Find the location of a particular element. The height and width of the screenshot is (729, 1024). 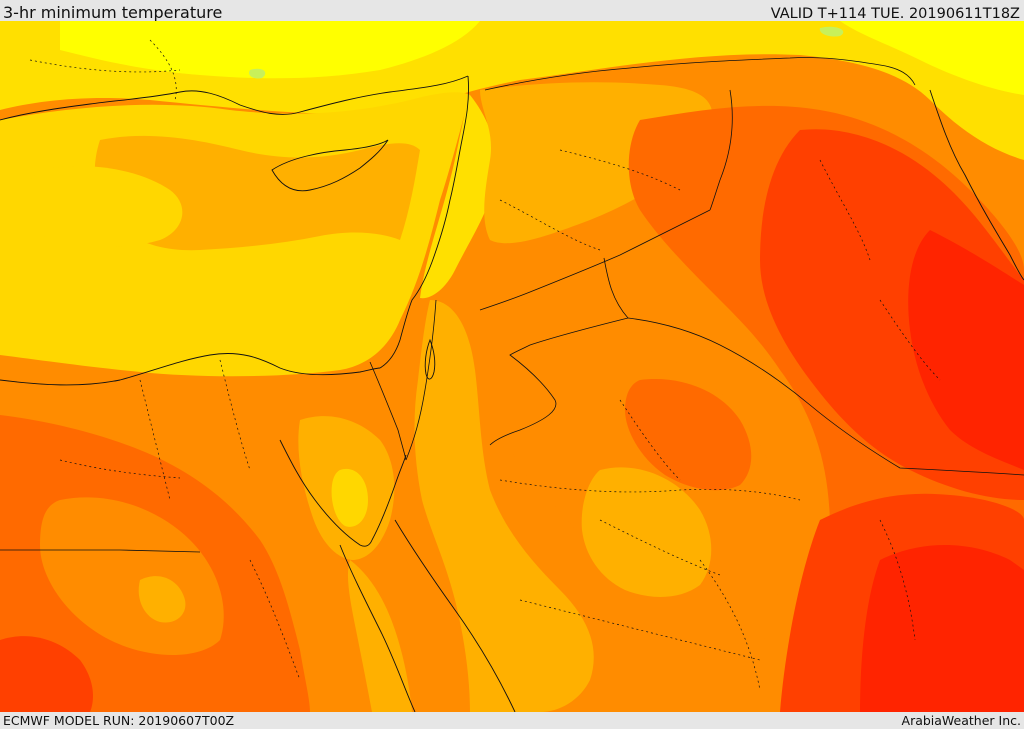

turkey-syria-border is located at coordinates (700, 74).